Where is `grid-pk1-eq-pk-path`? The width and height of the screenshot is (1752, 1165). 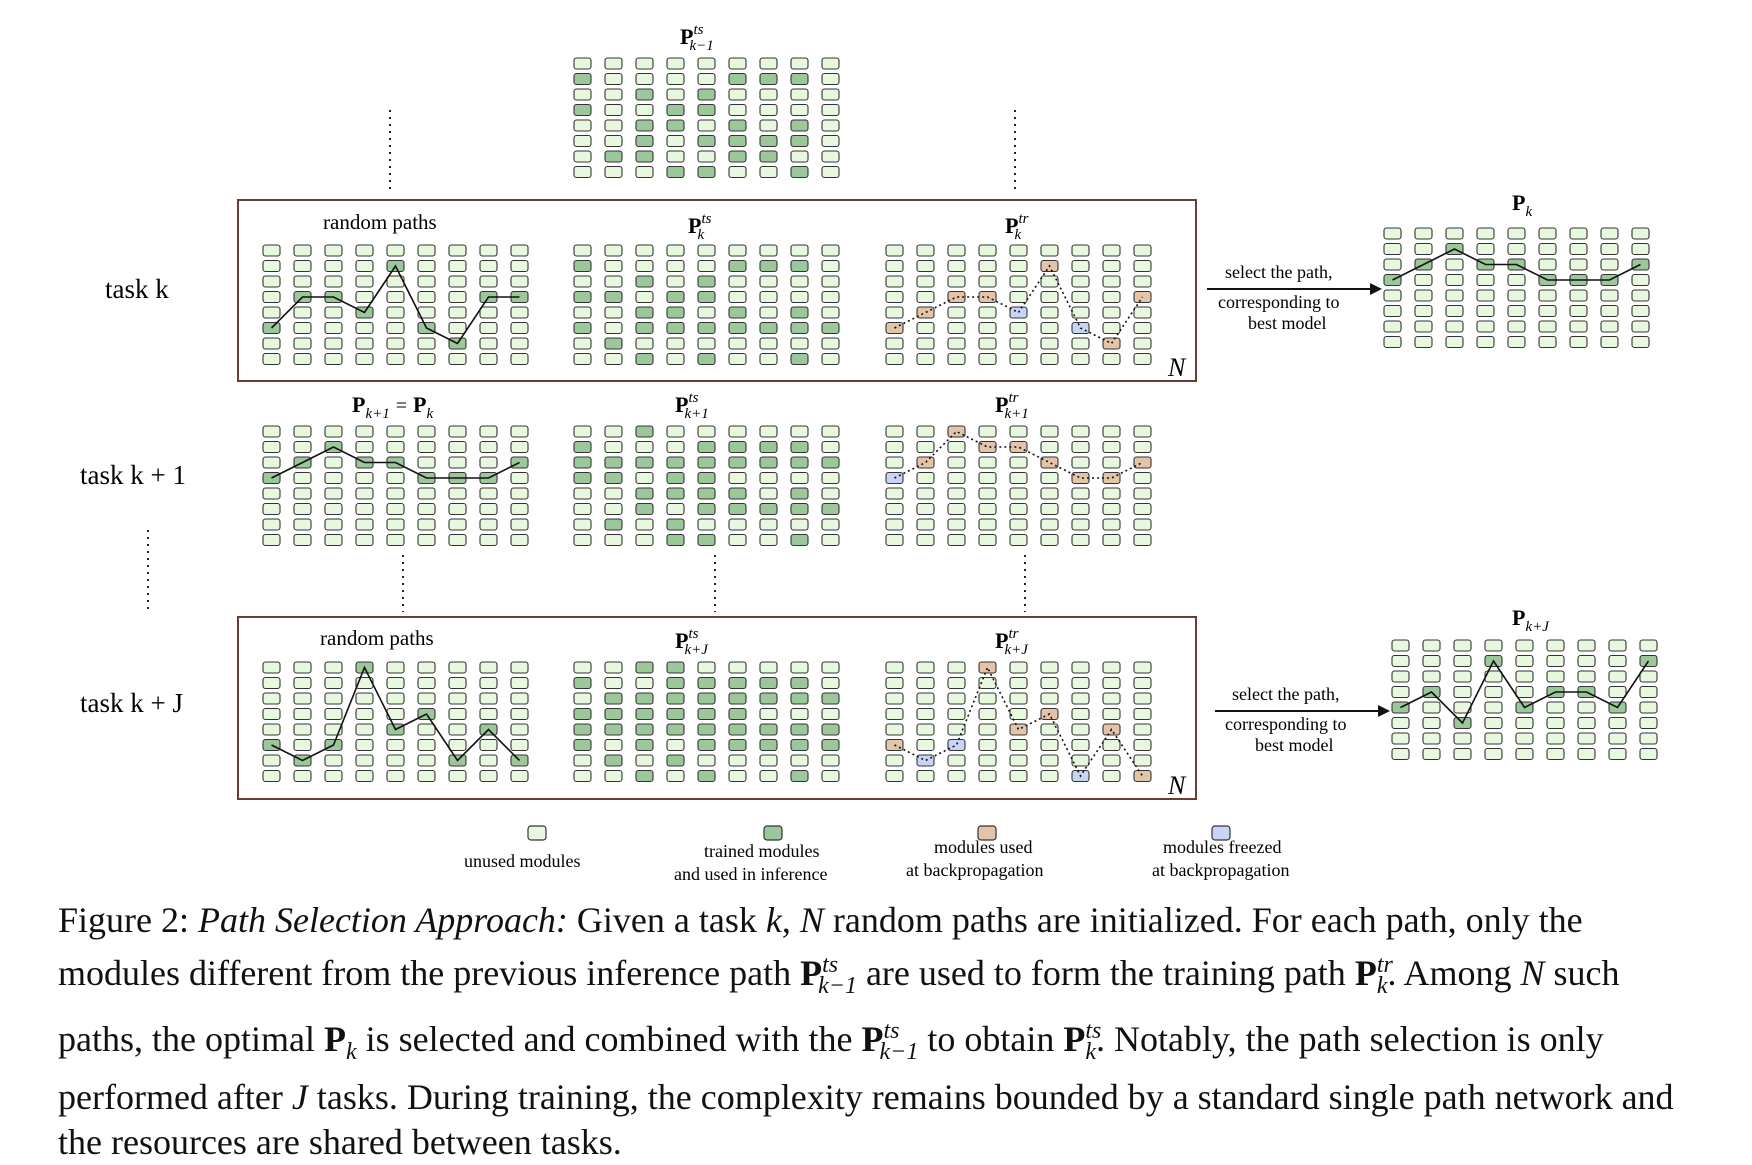 grid-pk1-eq-pk-path is located at coordinates (395, 462).